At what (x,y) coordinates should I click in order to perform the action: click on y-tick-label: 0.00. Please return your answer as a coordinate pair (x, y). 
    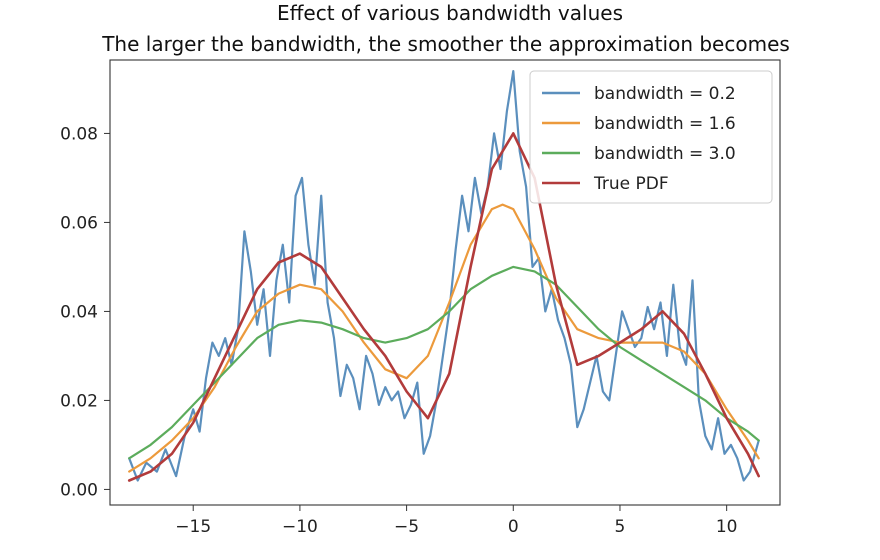
    Looking at the image, I should click on (79, 490).